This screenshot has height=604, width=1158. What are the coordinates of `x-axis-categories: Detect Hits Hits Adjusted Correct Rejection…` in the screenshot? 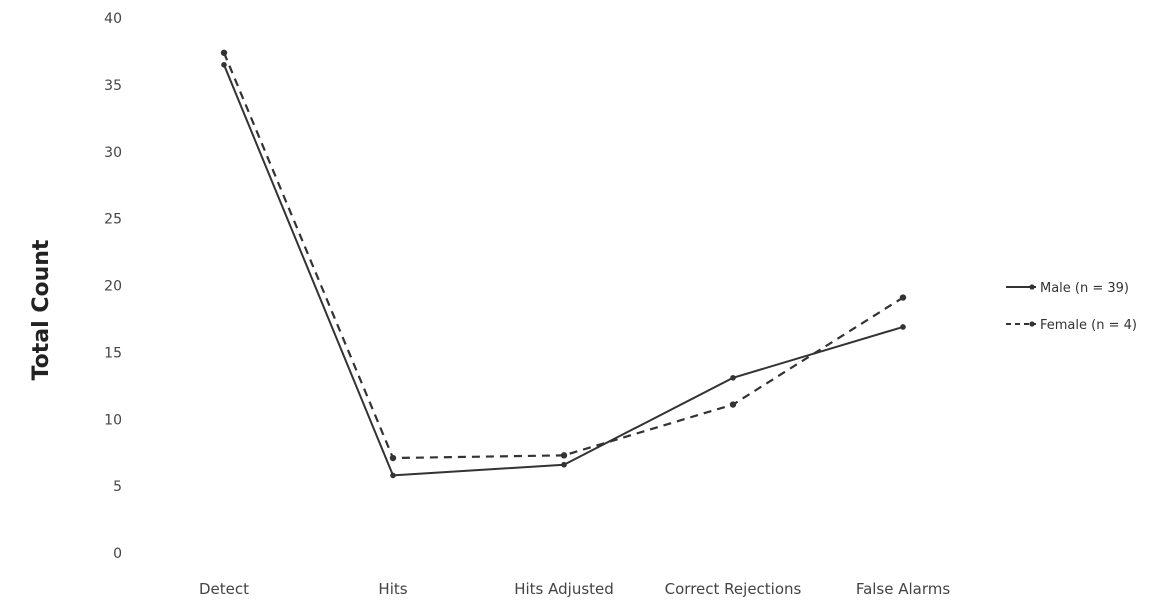 It's located at (574, 589).